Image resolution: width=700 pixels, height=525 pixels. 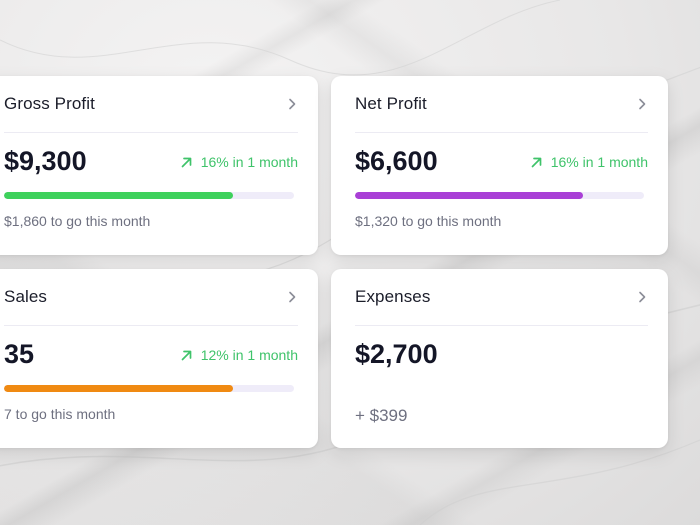 What do you see at coordinates (396, 354) in the screenshot?
I see `metric-value: $2,700` at bounding box center [396, 354].